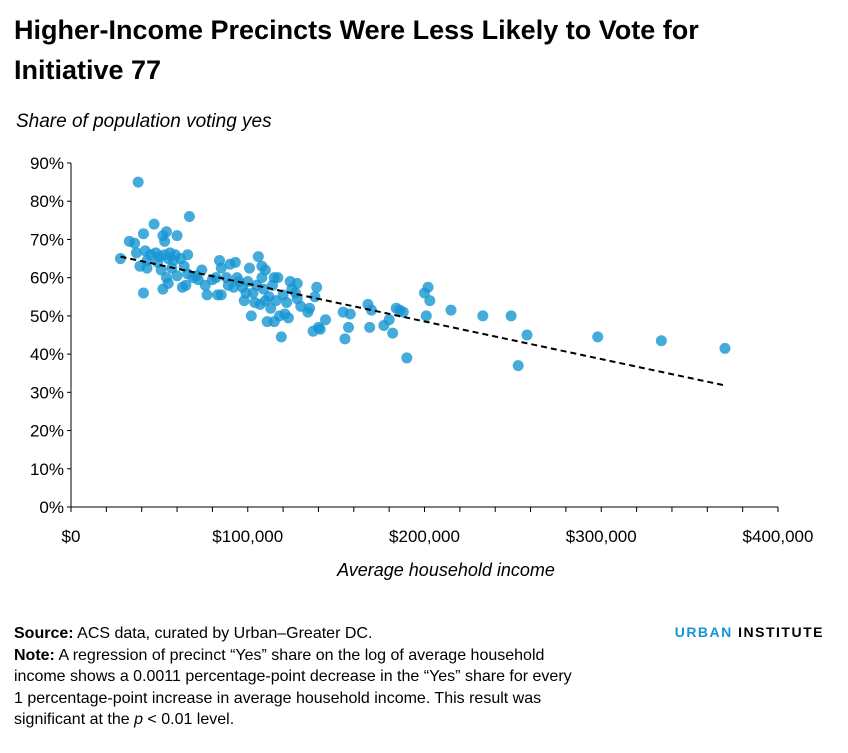 The image size is (848, 753). I want to click on x-axis-label-wrap: Average household income, so click(424, 570).